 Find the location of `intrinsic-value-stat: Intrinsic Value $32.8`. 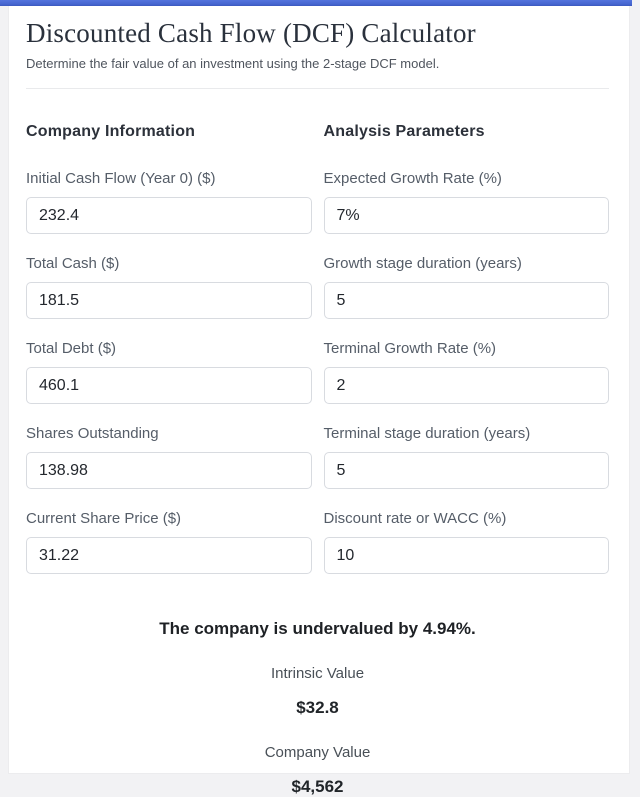

intrinsic-value-stat: Intrinsic Value $32.8 is located at coordinates (317, 691).